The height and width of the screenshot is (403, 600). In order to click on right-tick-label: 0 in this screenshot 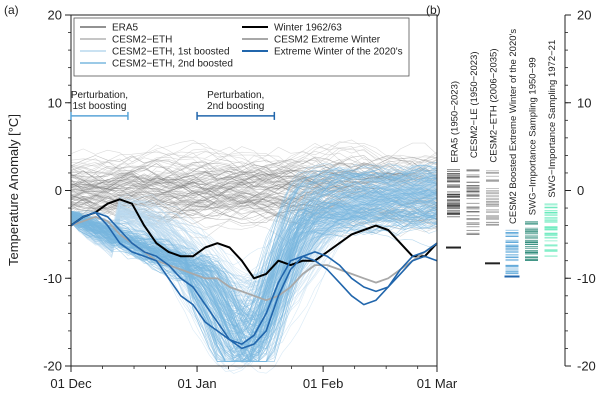, I will do `click(580, 190)`.